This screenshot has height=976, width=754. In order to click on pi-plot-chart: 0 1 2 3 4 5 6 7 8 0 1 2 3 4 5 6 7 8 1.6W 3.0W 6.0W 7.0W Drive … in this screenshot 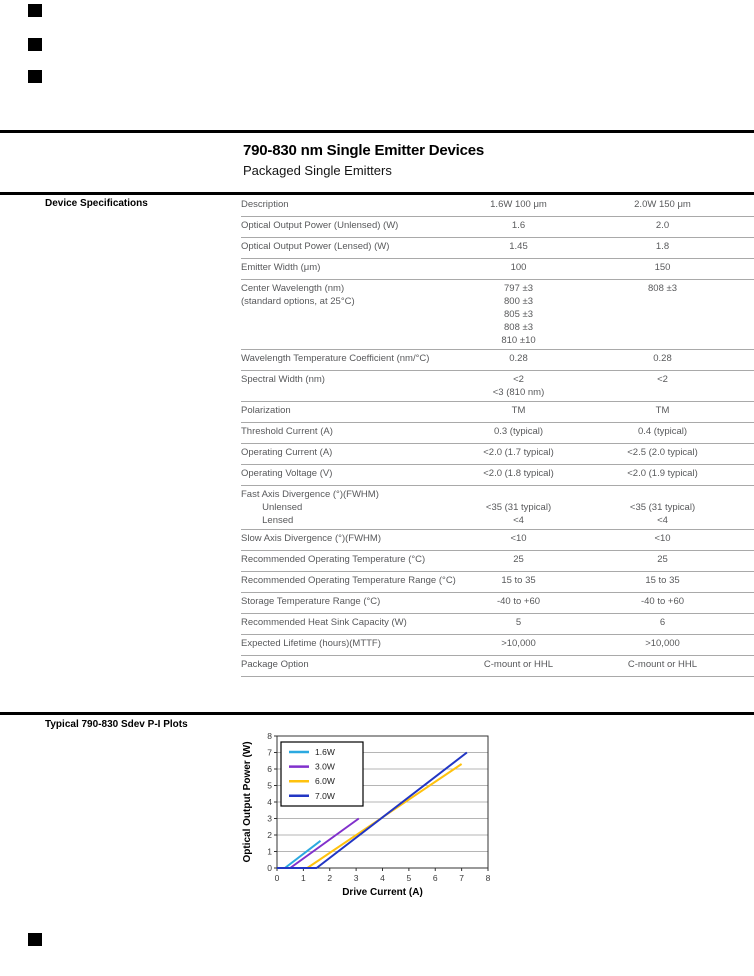, I will do `click(373, 823)`.